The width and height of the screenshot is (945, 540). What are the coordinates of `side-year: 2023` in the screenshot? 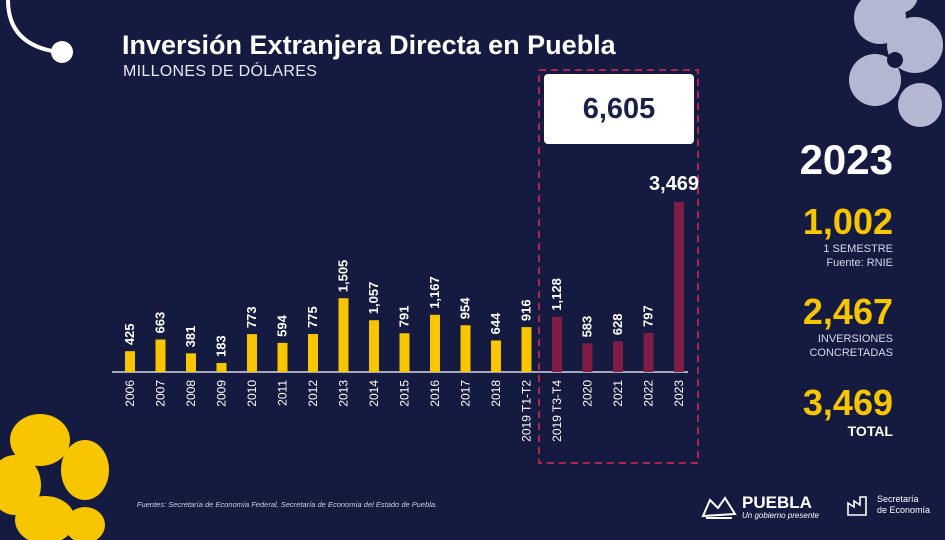 It's located at (846, 159).